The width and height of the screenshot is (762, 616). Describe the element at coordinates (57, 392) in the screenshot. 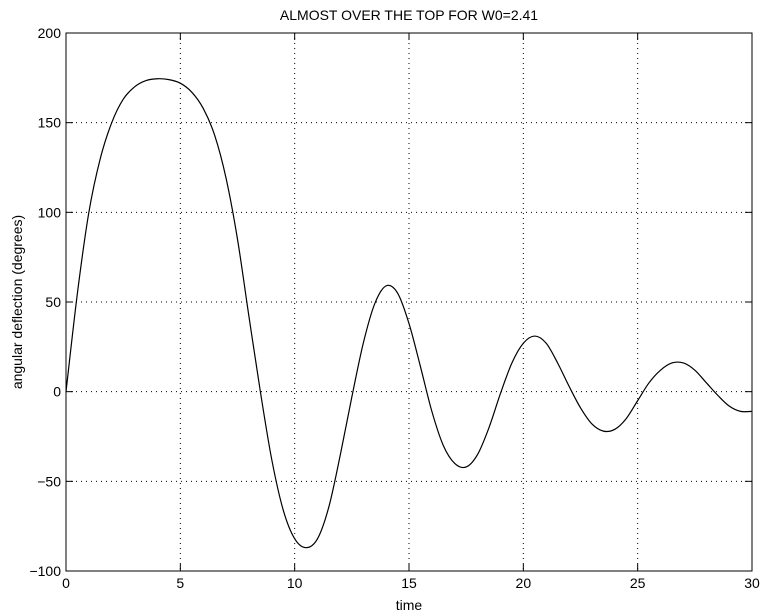

I see `y-tick-label: 0` at that location.